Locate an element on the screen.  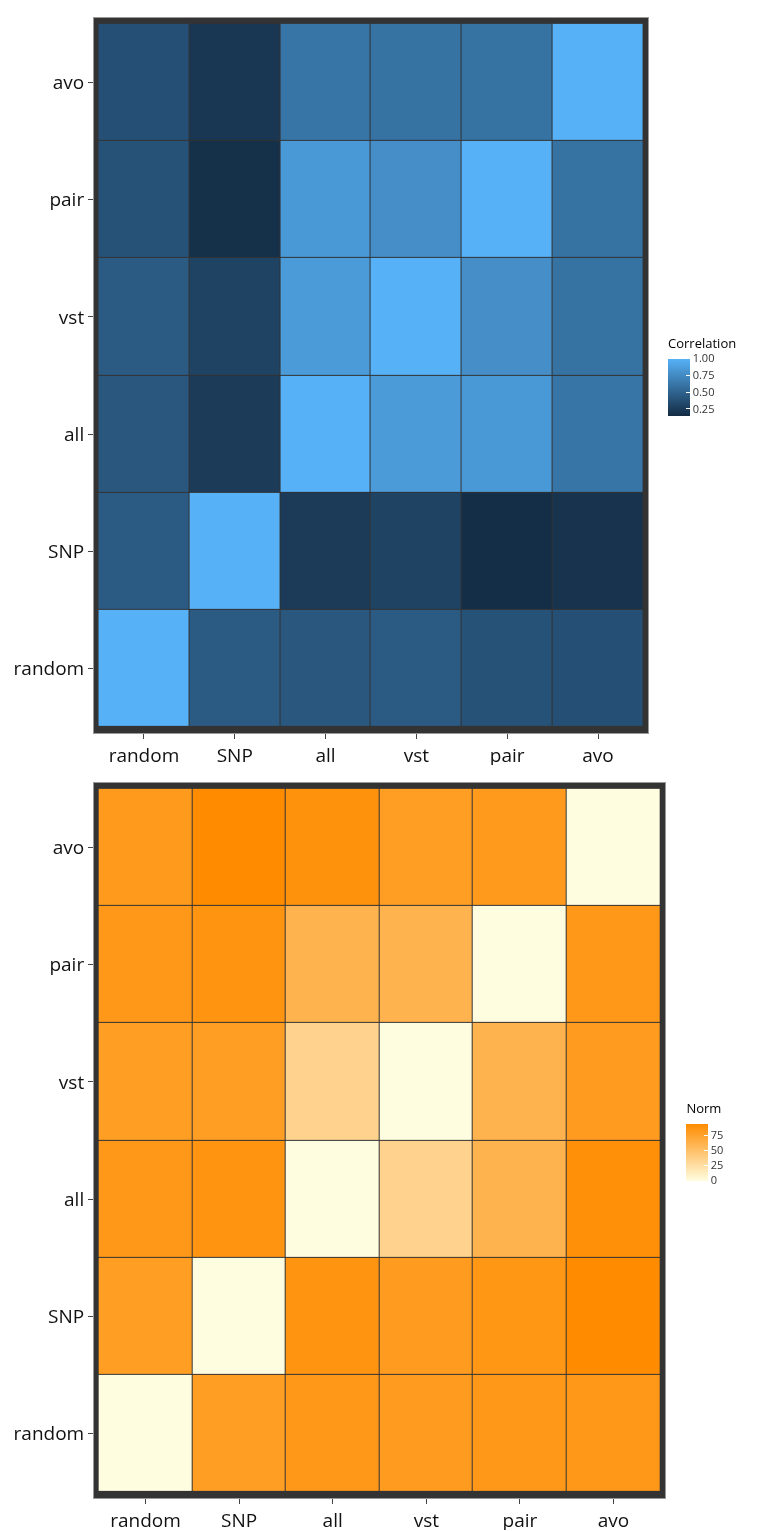
color-bar-label: 0 is located at coordinates (713, 1180).